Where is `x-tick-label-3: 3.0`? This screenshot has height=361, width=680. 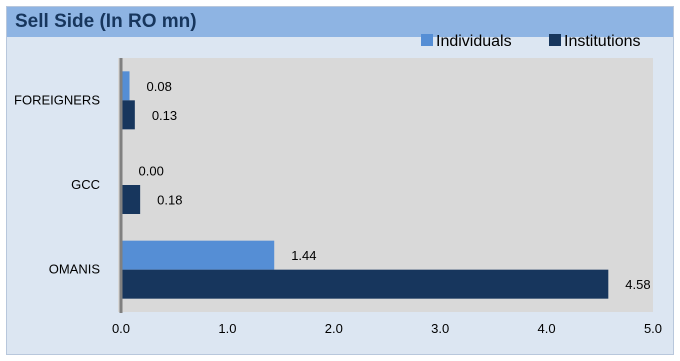 x-tick-label-3: 3.0 is located at coordinates (440, 328).